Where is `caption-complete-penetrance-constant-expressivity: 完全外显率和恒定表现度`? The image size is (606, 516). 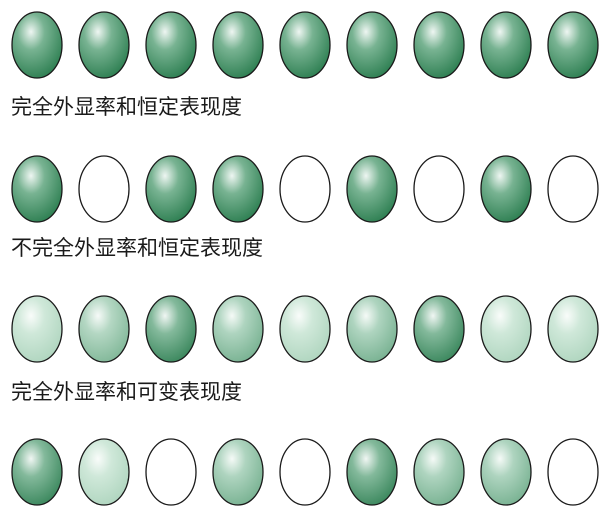 caption-complete-penetrance-constant-expressivity: 完全外显率和恒定表现度 is located at coordinates (126, 107).